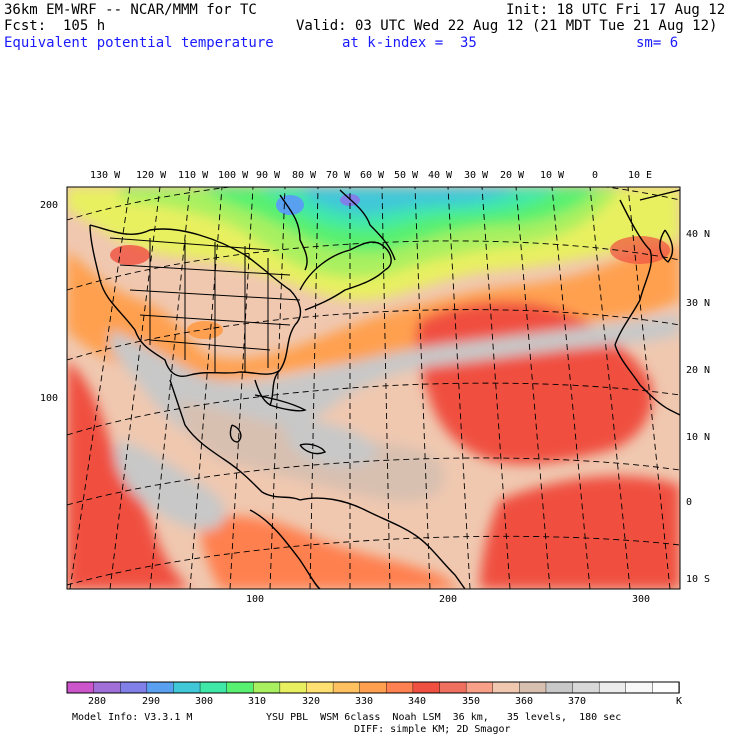  Describe the element at coordinates (257, 701) in the screenshot. I see `colorbar-label: 310` at that location.